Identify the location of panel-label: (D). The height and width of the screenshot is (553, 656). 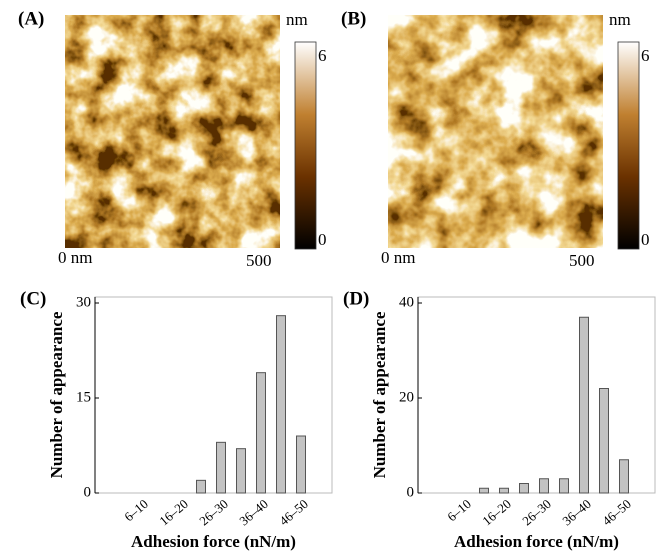
(356, 298).